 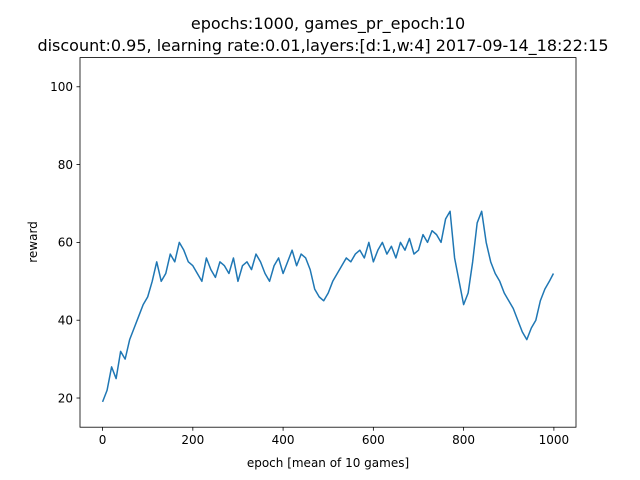 I want to click on y-tick-label: 60, so click(x=65, y=243).